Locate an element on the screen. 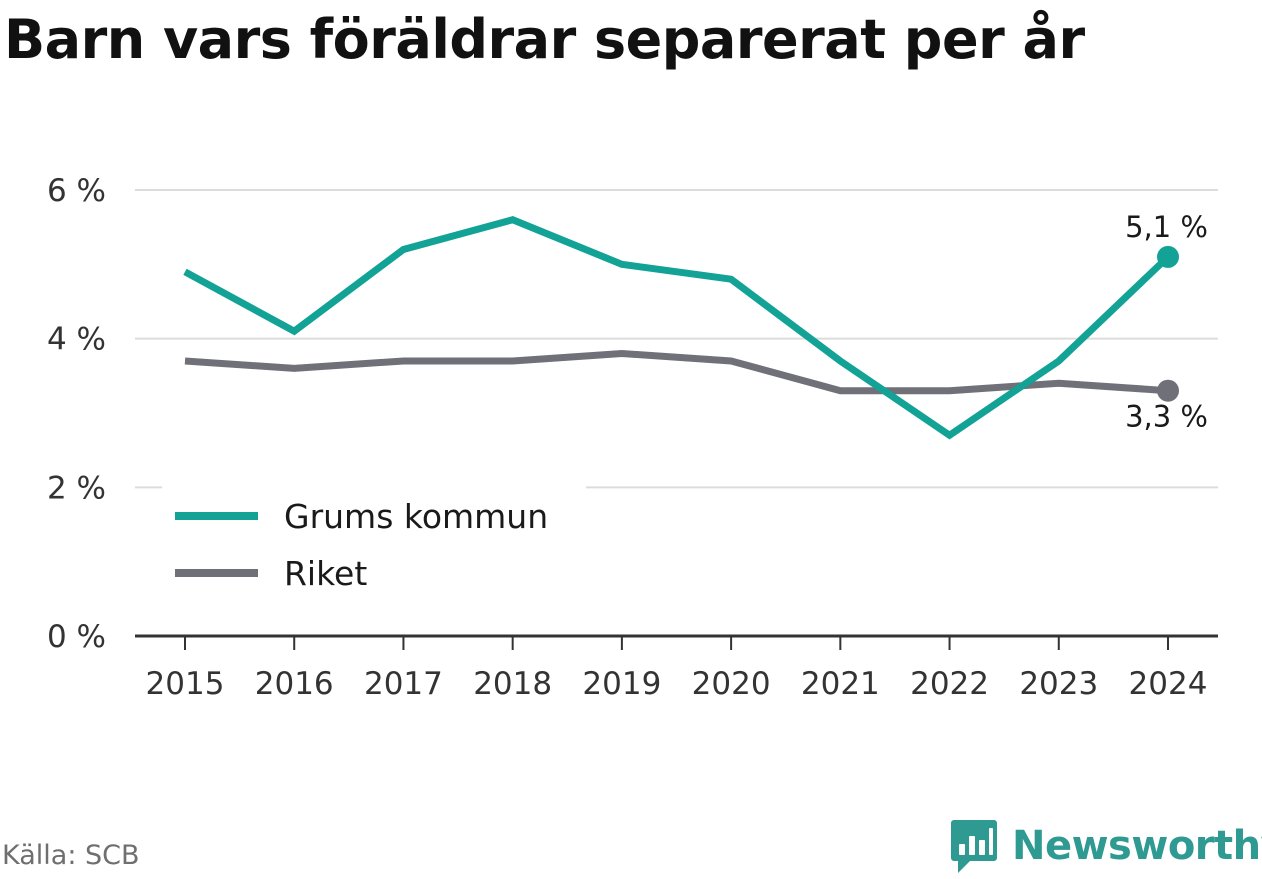 Image resolution: width=1262 pixels, height=879 pixels. y-tick-label: 6 % is located at coordinates (76, 191).